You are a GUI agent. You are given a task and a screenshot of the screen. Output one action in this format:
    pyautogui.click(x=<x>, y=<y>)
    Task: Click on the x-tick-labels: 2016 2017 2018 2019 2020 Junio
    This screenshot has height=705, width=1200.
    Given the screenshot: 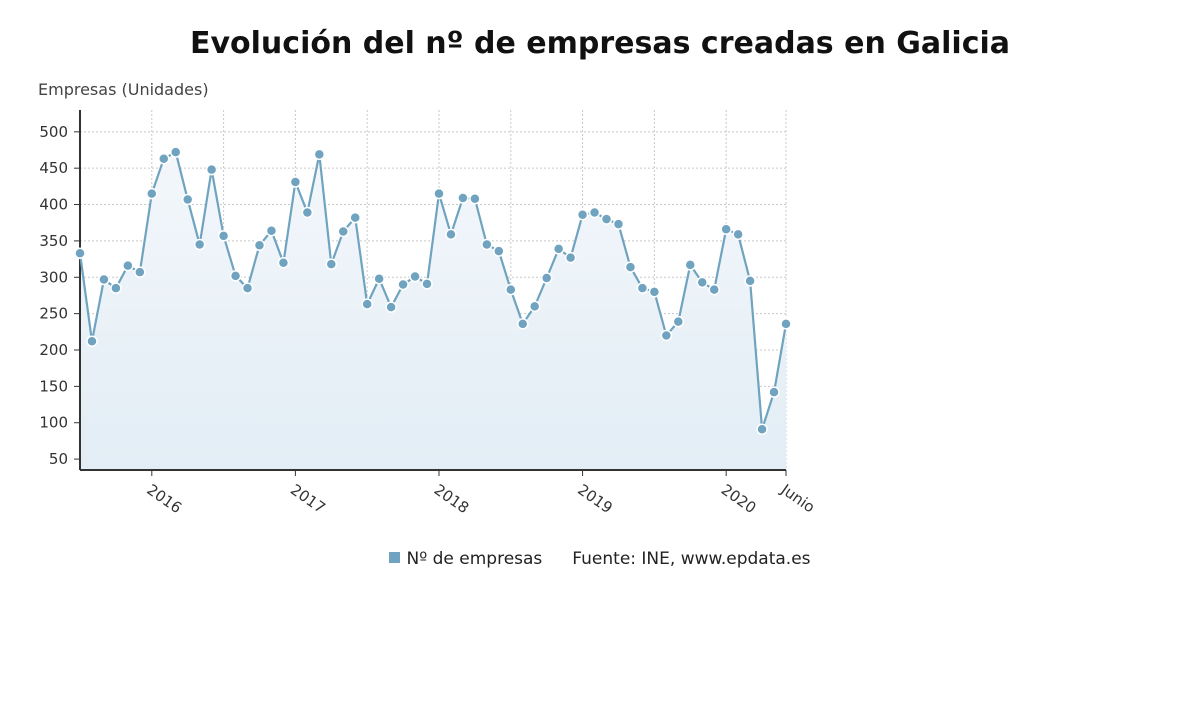 What is the action you would take?
    pyautogui.click(x=481, y=498)
    